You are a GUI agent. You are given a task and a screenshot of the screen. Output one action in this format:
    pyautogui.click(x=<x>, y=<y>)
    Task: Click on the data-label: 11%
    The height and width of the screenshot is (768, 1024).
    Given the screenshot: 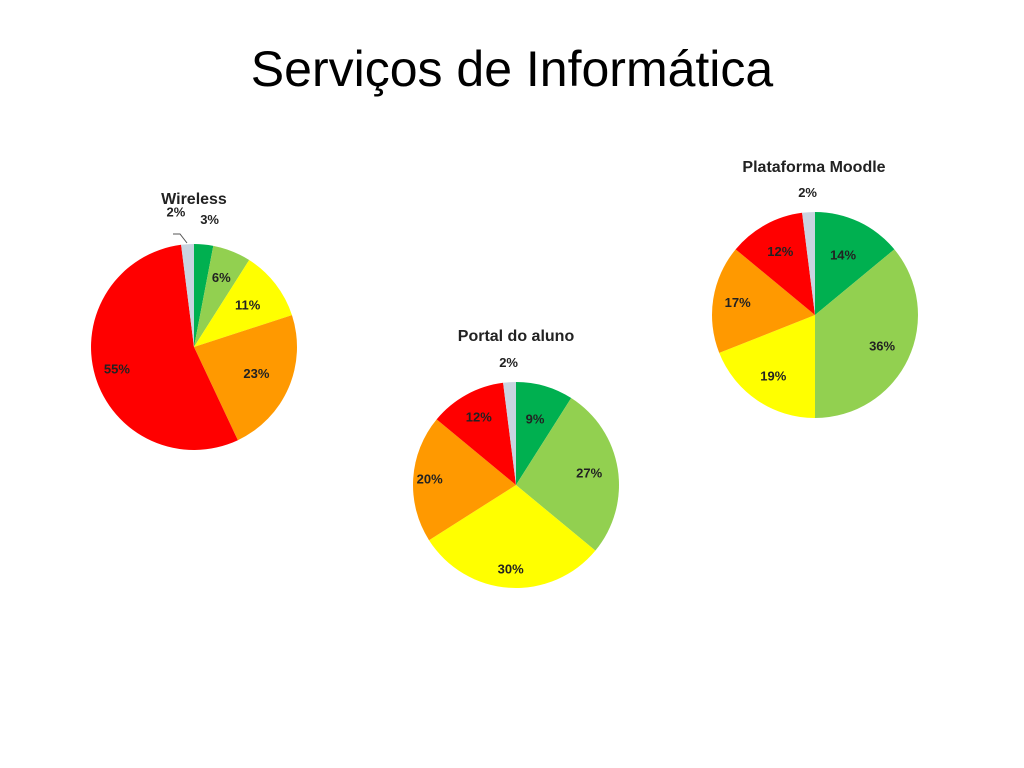 What is the action you would take?
    pyautogui.click(x=248, y=304)
    